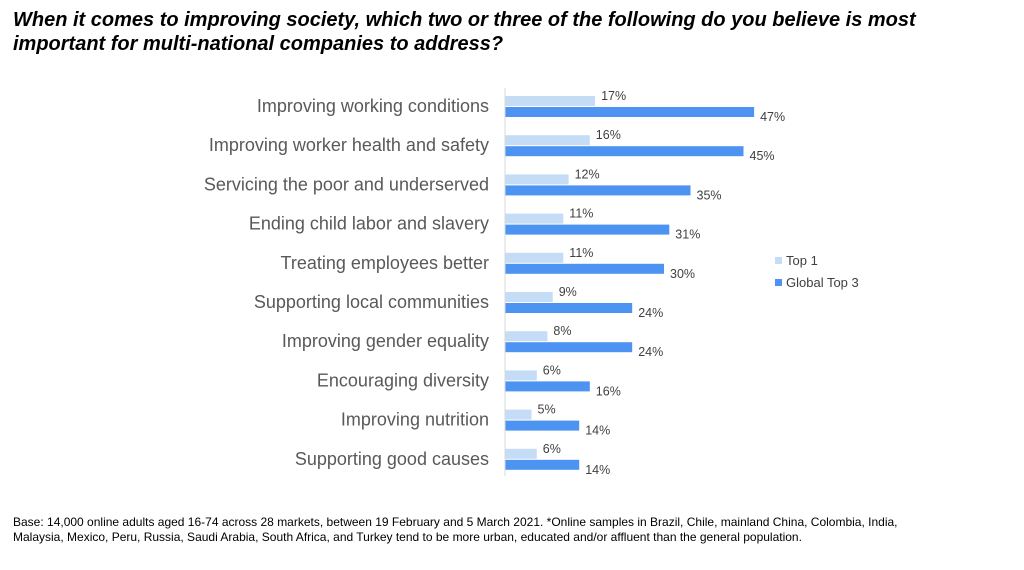 The width and height of the screenshot is (1024, 570). I want to click on category-group-improving-gender-equality: Improving gender equality 8% 24%, so click(472, 341).